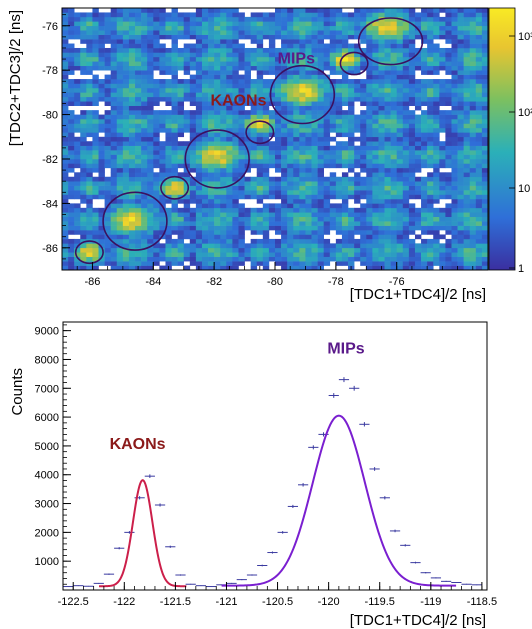 The width and height of the screenshot is (532, 629). What do you see at coordinates (138, 444) in the screenshot?
I see `histogram-label-kaons: KAONs` at bounding box center [138, 444].